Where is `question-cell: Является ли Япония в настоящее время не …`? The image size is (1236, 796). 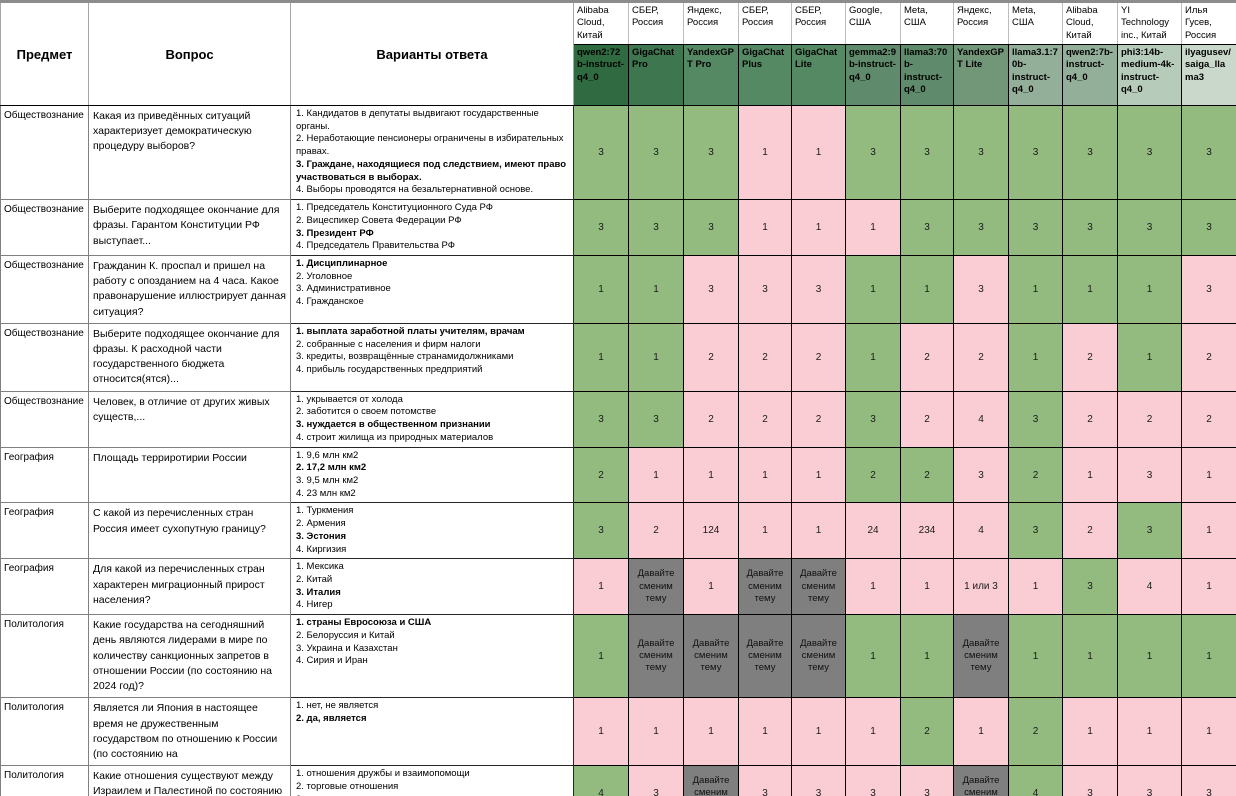 question-cell: Является ли Япония в настоящее время не … is located at coordinates (189, 732).